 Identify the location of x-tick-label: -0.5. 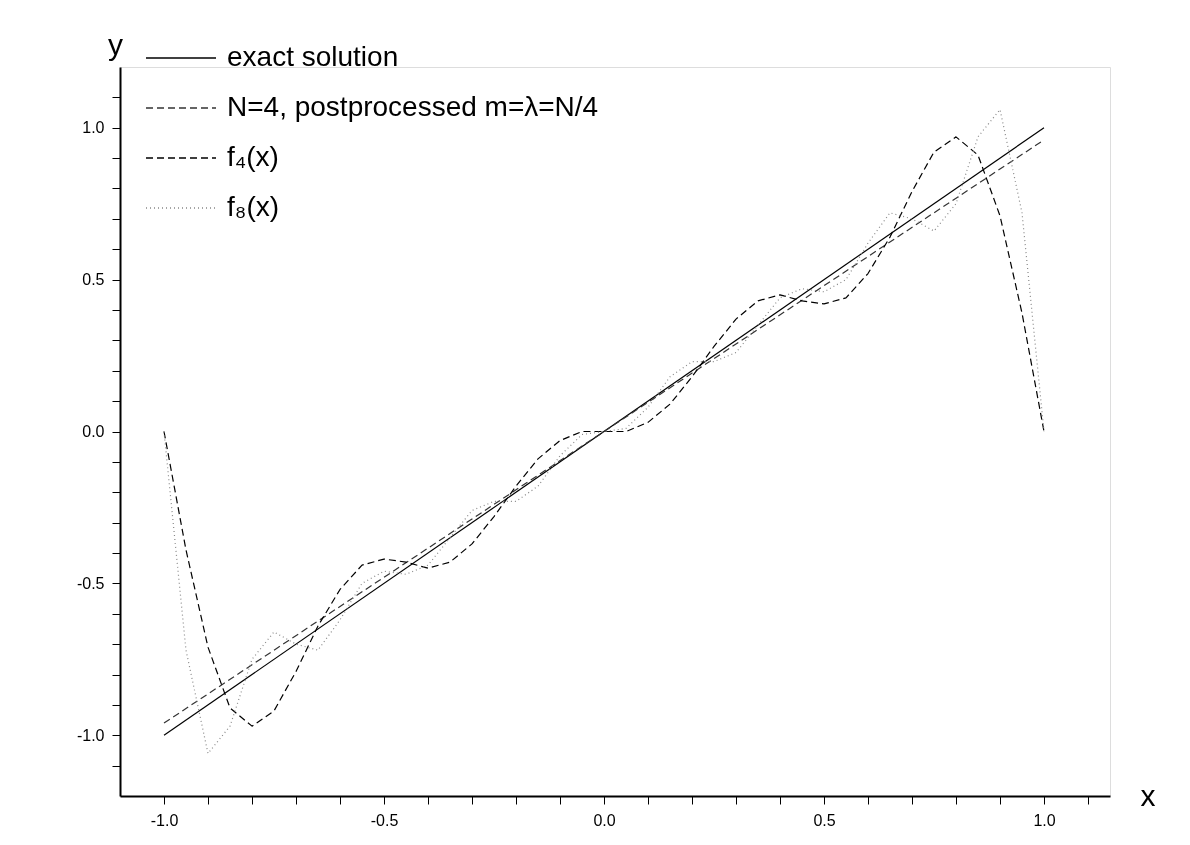
(384, 820).